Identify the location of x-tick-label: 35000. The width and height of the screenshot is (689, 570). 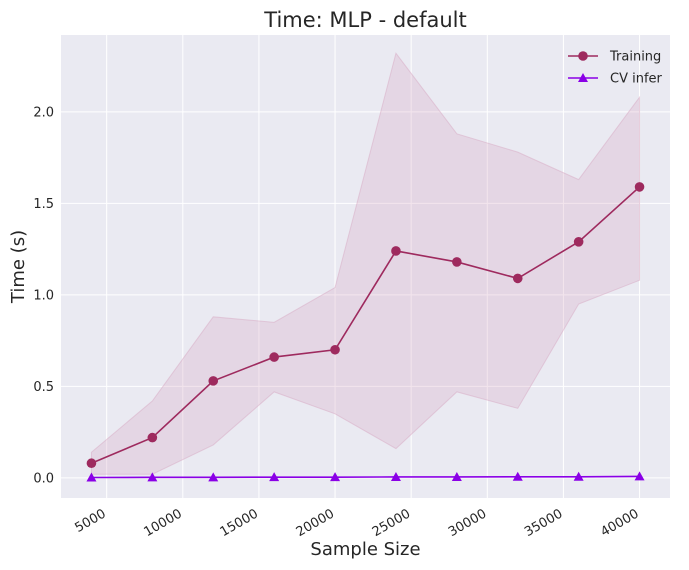
(543, 523).